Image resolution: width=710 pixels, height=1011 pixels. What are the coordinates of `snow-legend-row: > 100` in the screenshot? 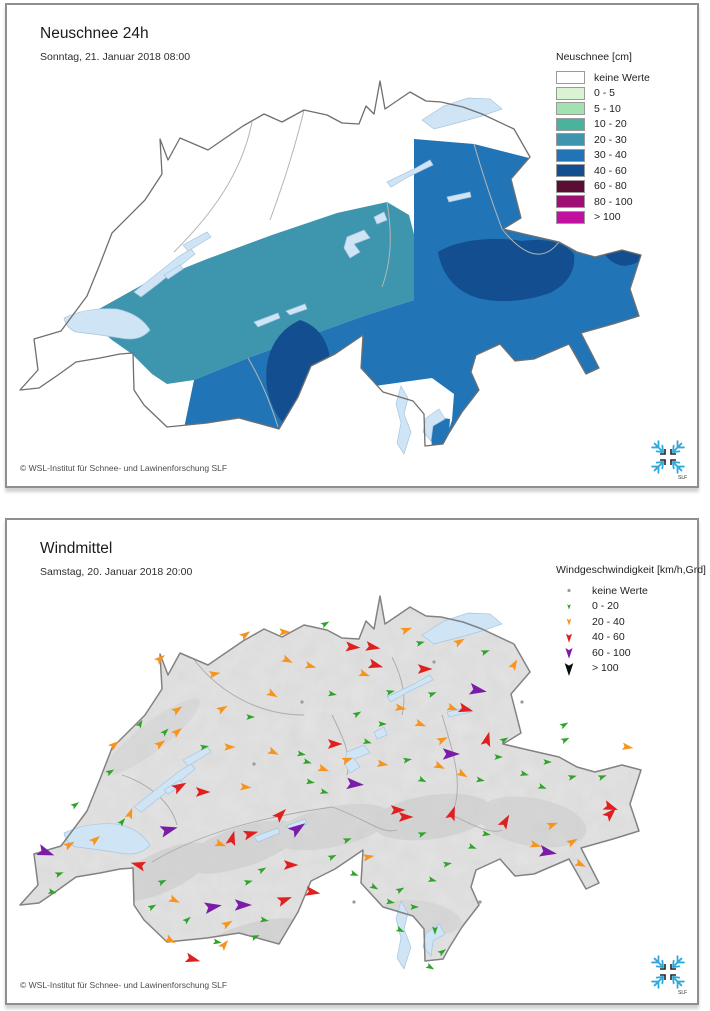 It's located at (603, 218).